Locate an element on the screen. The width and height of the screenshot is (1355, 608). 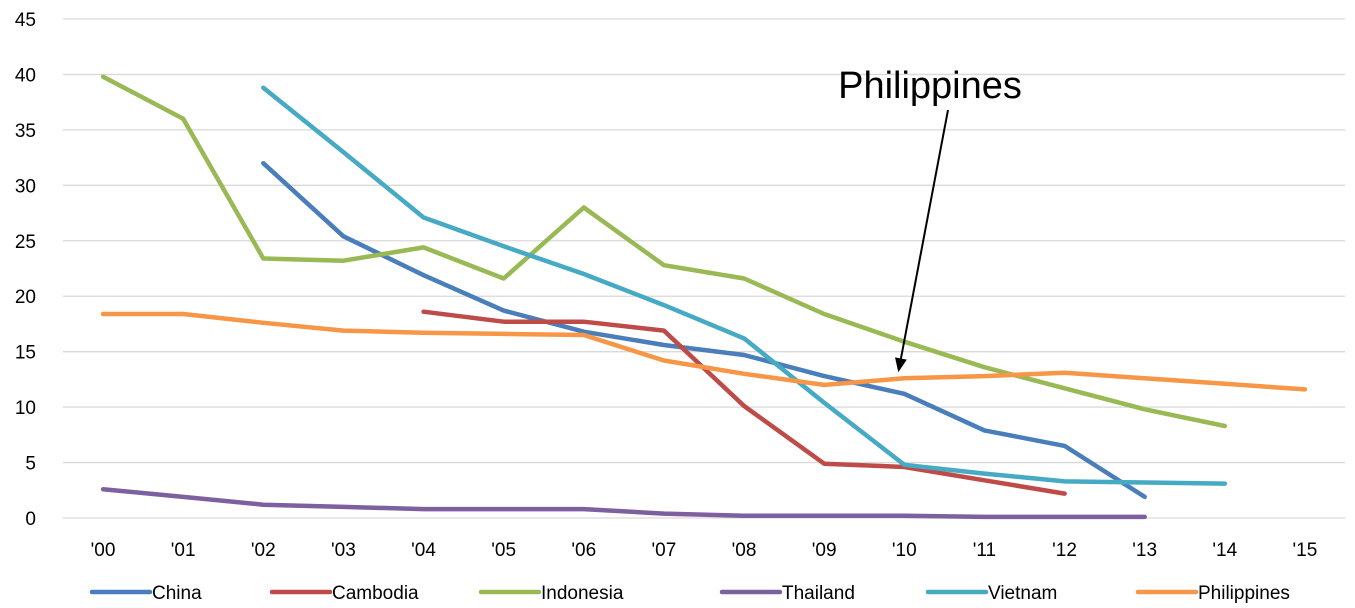
y-tick-label: 40 is located at coordinates (25, 75).